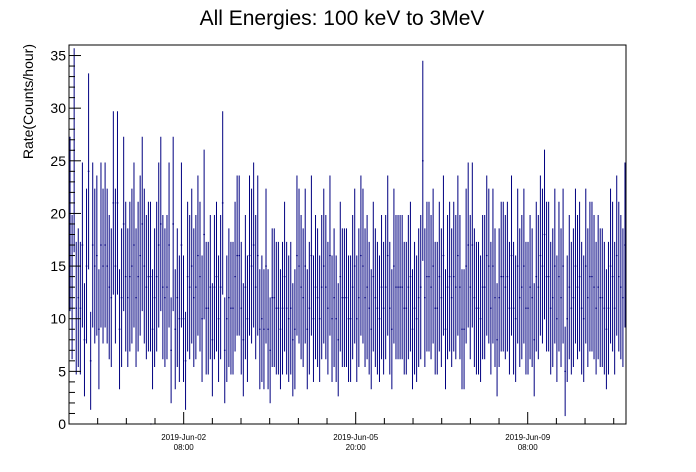 This screenshot has height=472, width=696. I want to click on x-tick-label-date: 2019-Jun-09, so click(527, 437).